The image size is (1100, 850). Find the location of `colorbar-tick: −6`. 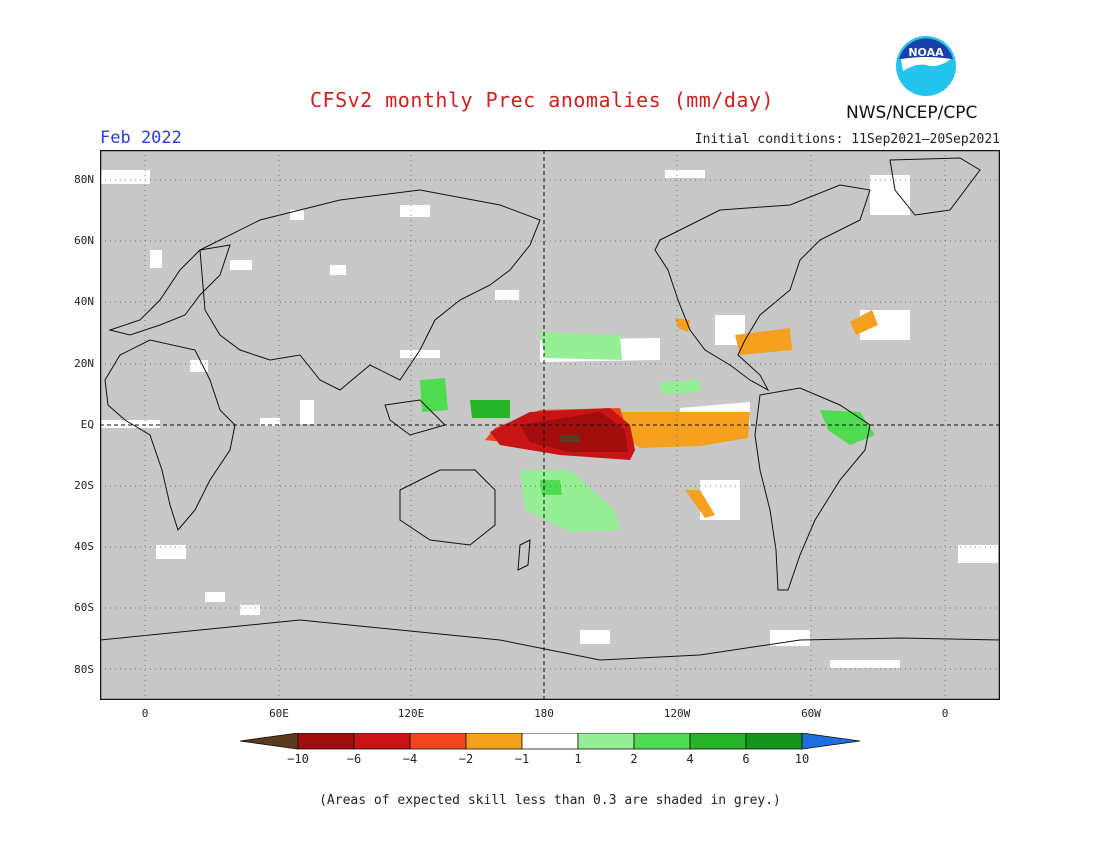

colorbar-tick: −6 is located at coordinates (354, 759).